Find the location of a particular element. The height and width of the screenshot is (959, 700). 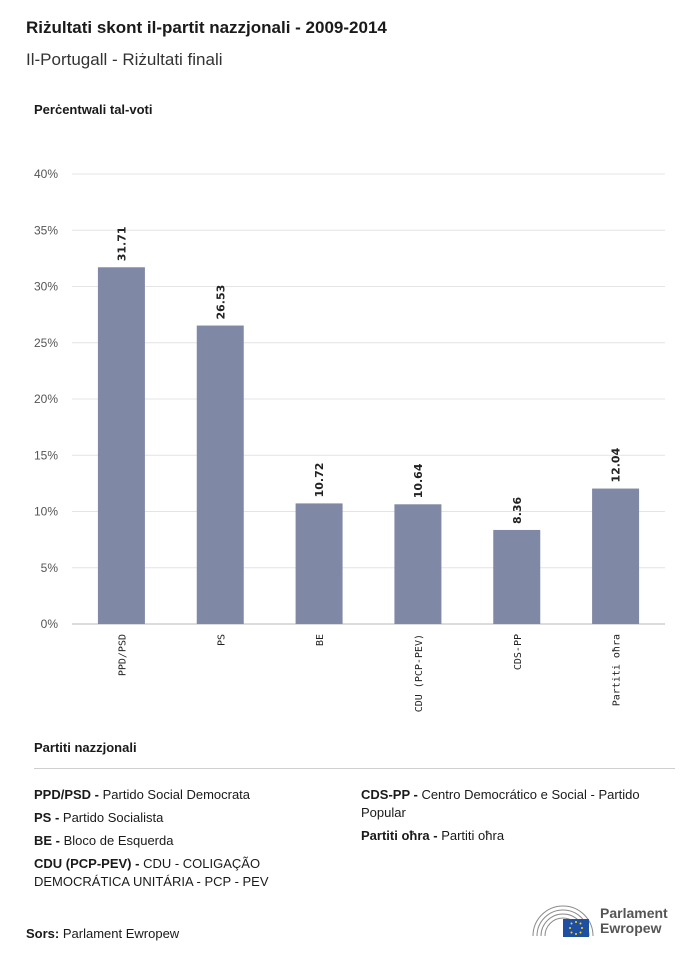

logo-wordmark: Parlament Ewropew is located at coordinates (634, 921).